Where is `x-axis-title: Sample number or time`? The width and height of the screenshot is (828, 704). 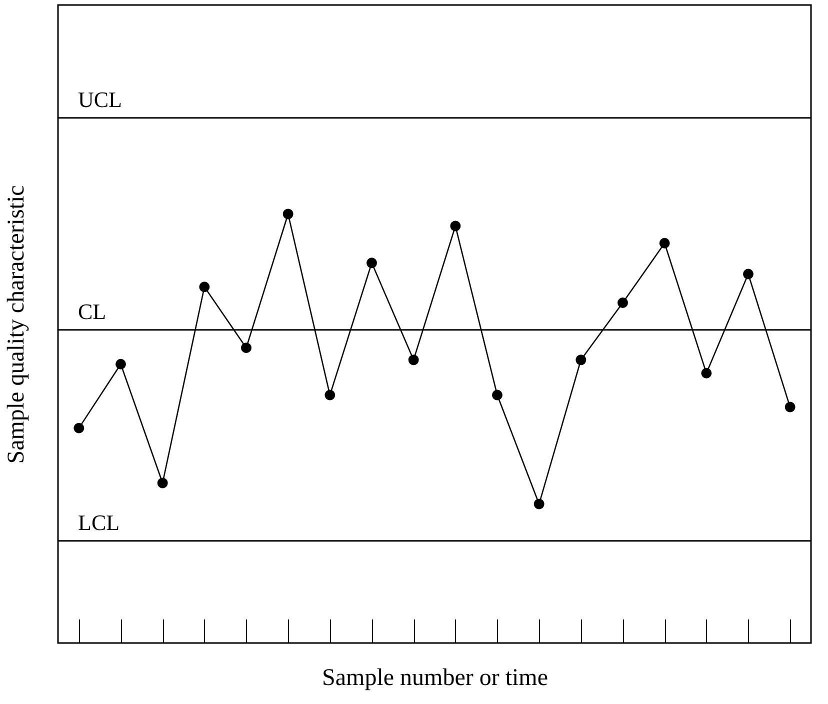 x-axis-title: Sample number or time is located at coordinates (435, 678).